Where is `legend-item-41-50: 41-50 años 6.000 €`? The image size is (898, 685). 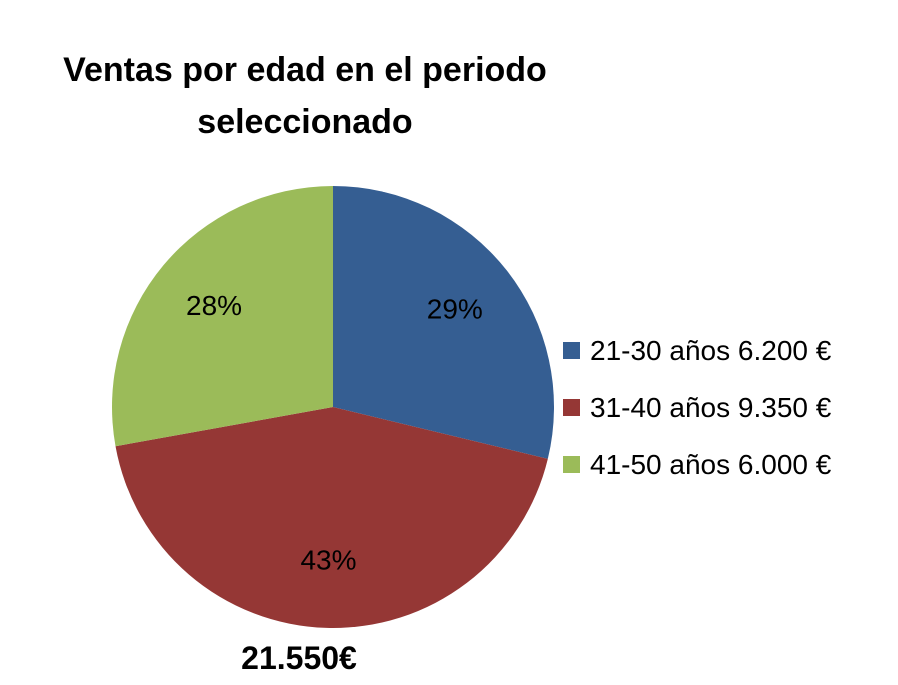 legend-item-41-50: 41-50 años 6.000 € is located at coordinates (728, 464).